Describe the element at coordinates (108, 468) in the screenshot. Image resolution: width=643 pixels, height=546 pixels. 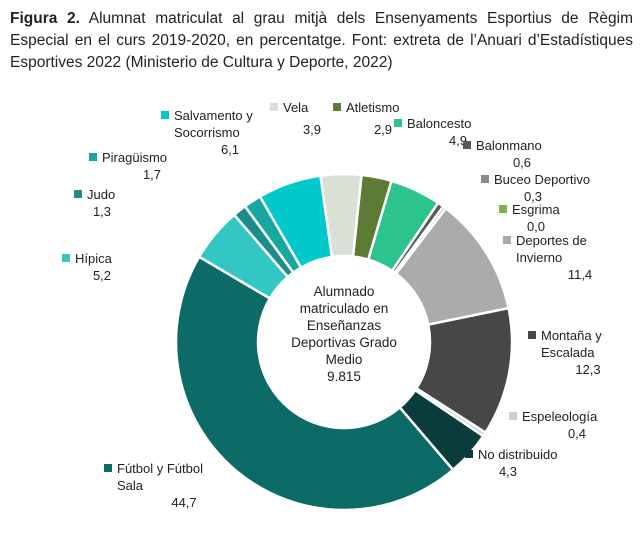
I see `legend-swatch-f-tbol-y-f-tbol-sala` at that location.